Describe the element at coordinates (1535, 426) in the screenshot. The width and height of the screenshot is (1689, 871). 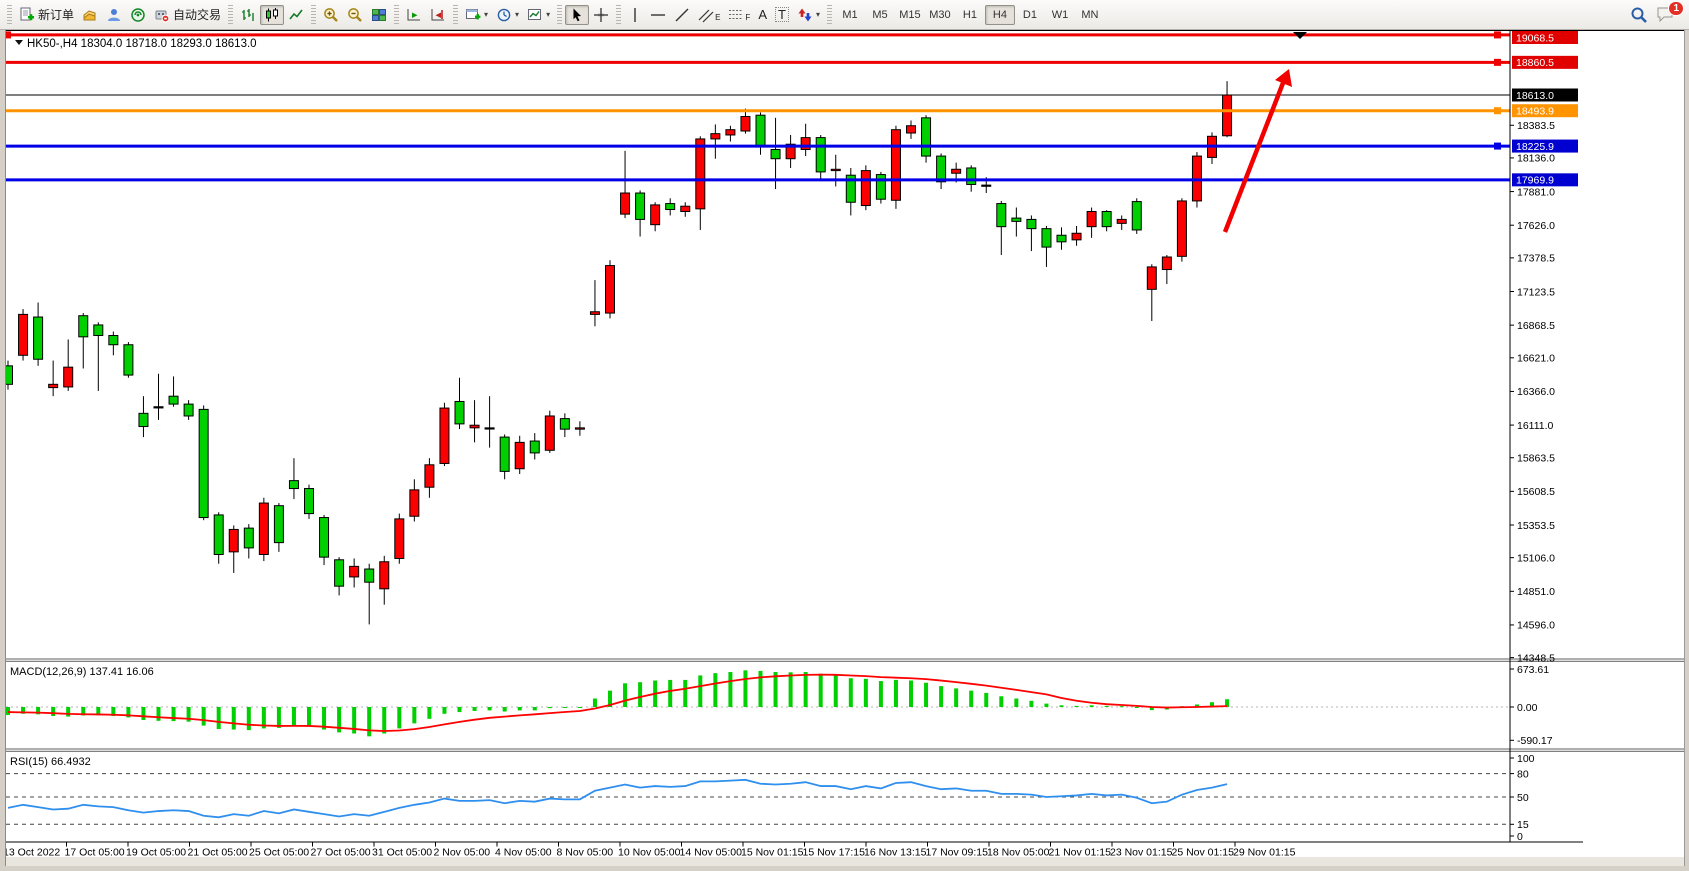
I see `svg-text: 16111.0` at that location.